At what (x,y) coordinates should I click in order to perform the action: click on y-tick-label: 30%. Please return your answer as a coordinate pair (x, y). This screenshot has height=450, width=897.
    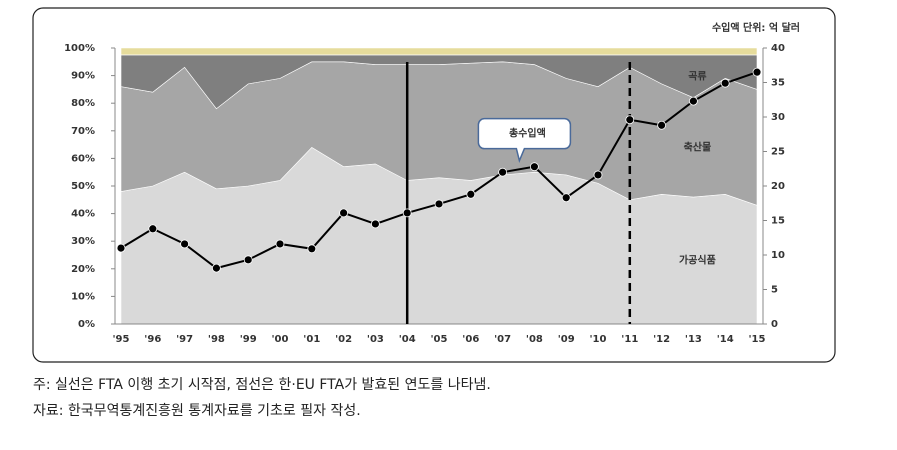
    Looking at the image, I should click on (83, 241).